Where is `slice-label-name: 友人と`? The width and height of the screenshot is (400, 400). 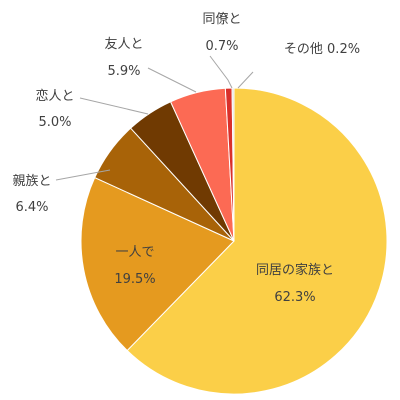
slice-label-name: 友人と is located at coordinates (123, 44).